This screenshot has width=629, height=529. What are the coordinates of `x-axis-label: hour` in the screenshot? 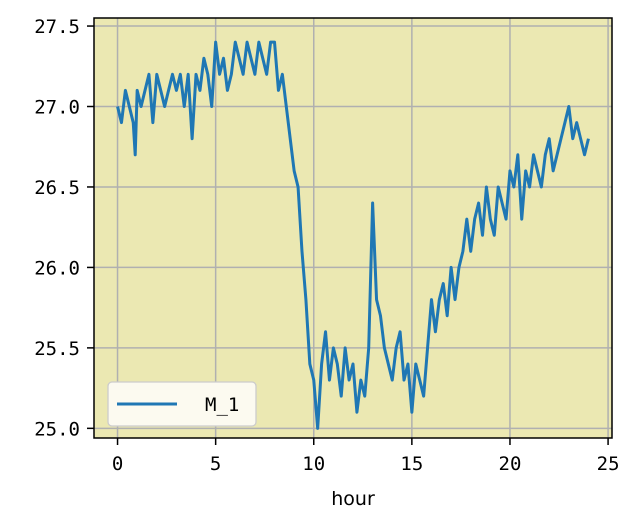 It's located at (353, 499).